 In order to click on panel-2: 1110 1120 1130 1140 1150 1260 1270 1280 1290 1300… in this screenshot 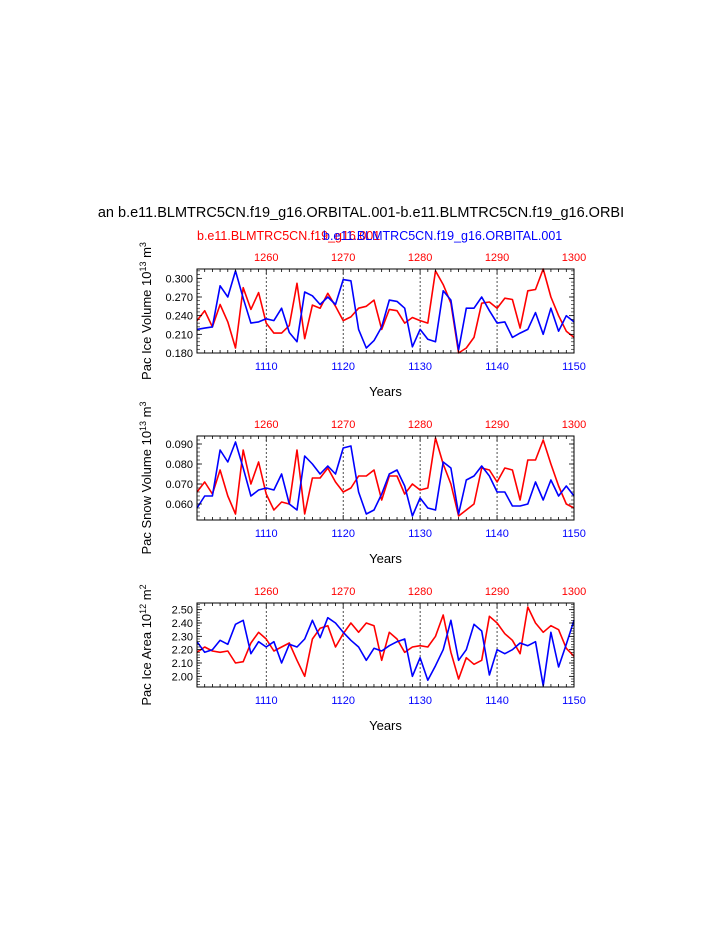, I will do `click(362, 483)`.